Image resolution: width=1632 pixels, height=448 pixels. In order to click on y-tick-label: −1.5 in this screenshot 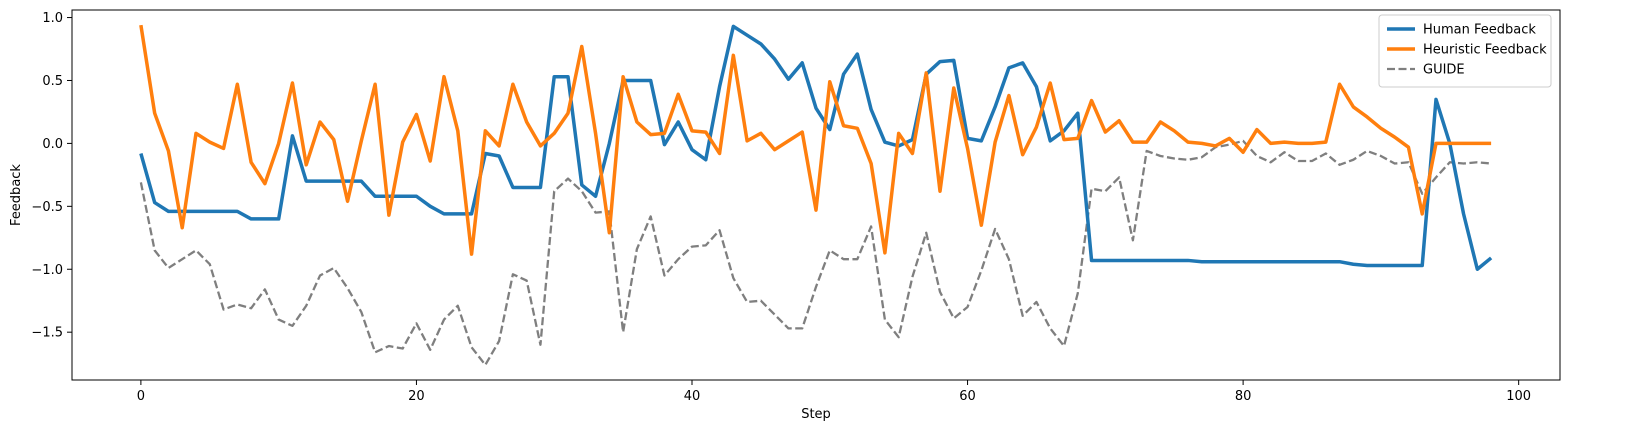, I will do `click(47, 333)`.